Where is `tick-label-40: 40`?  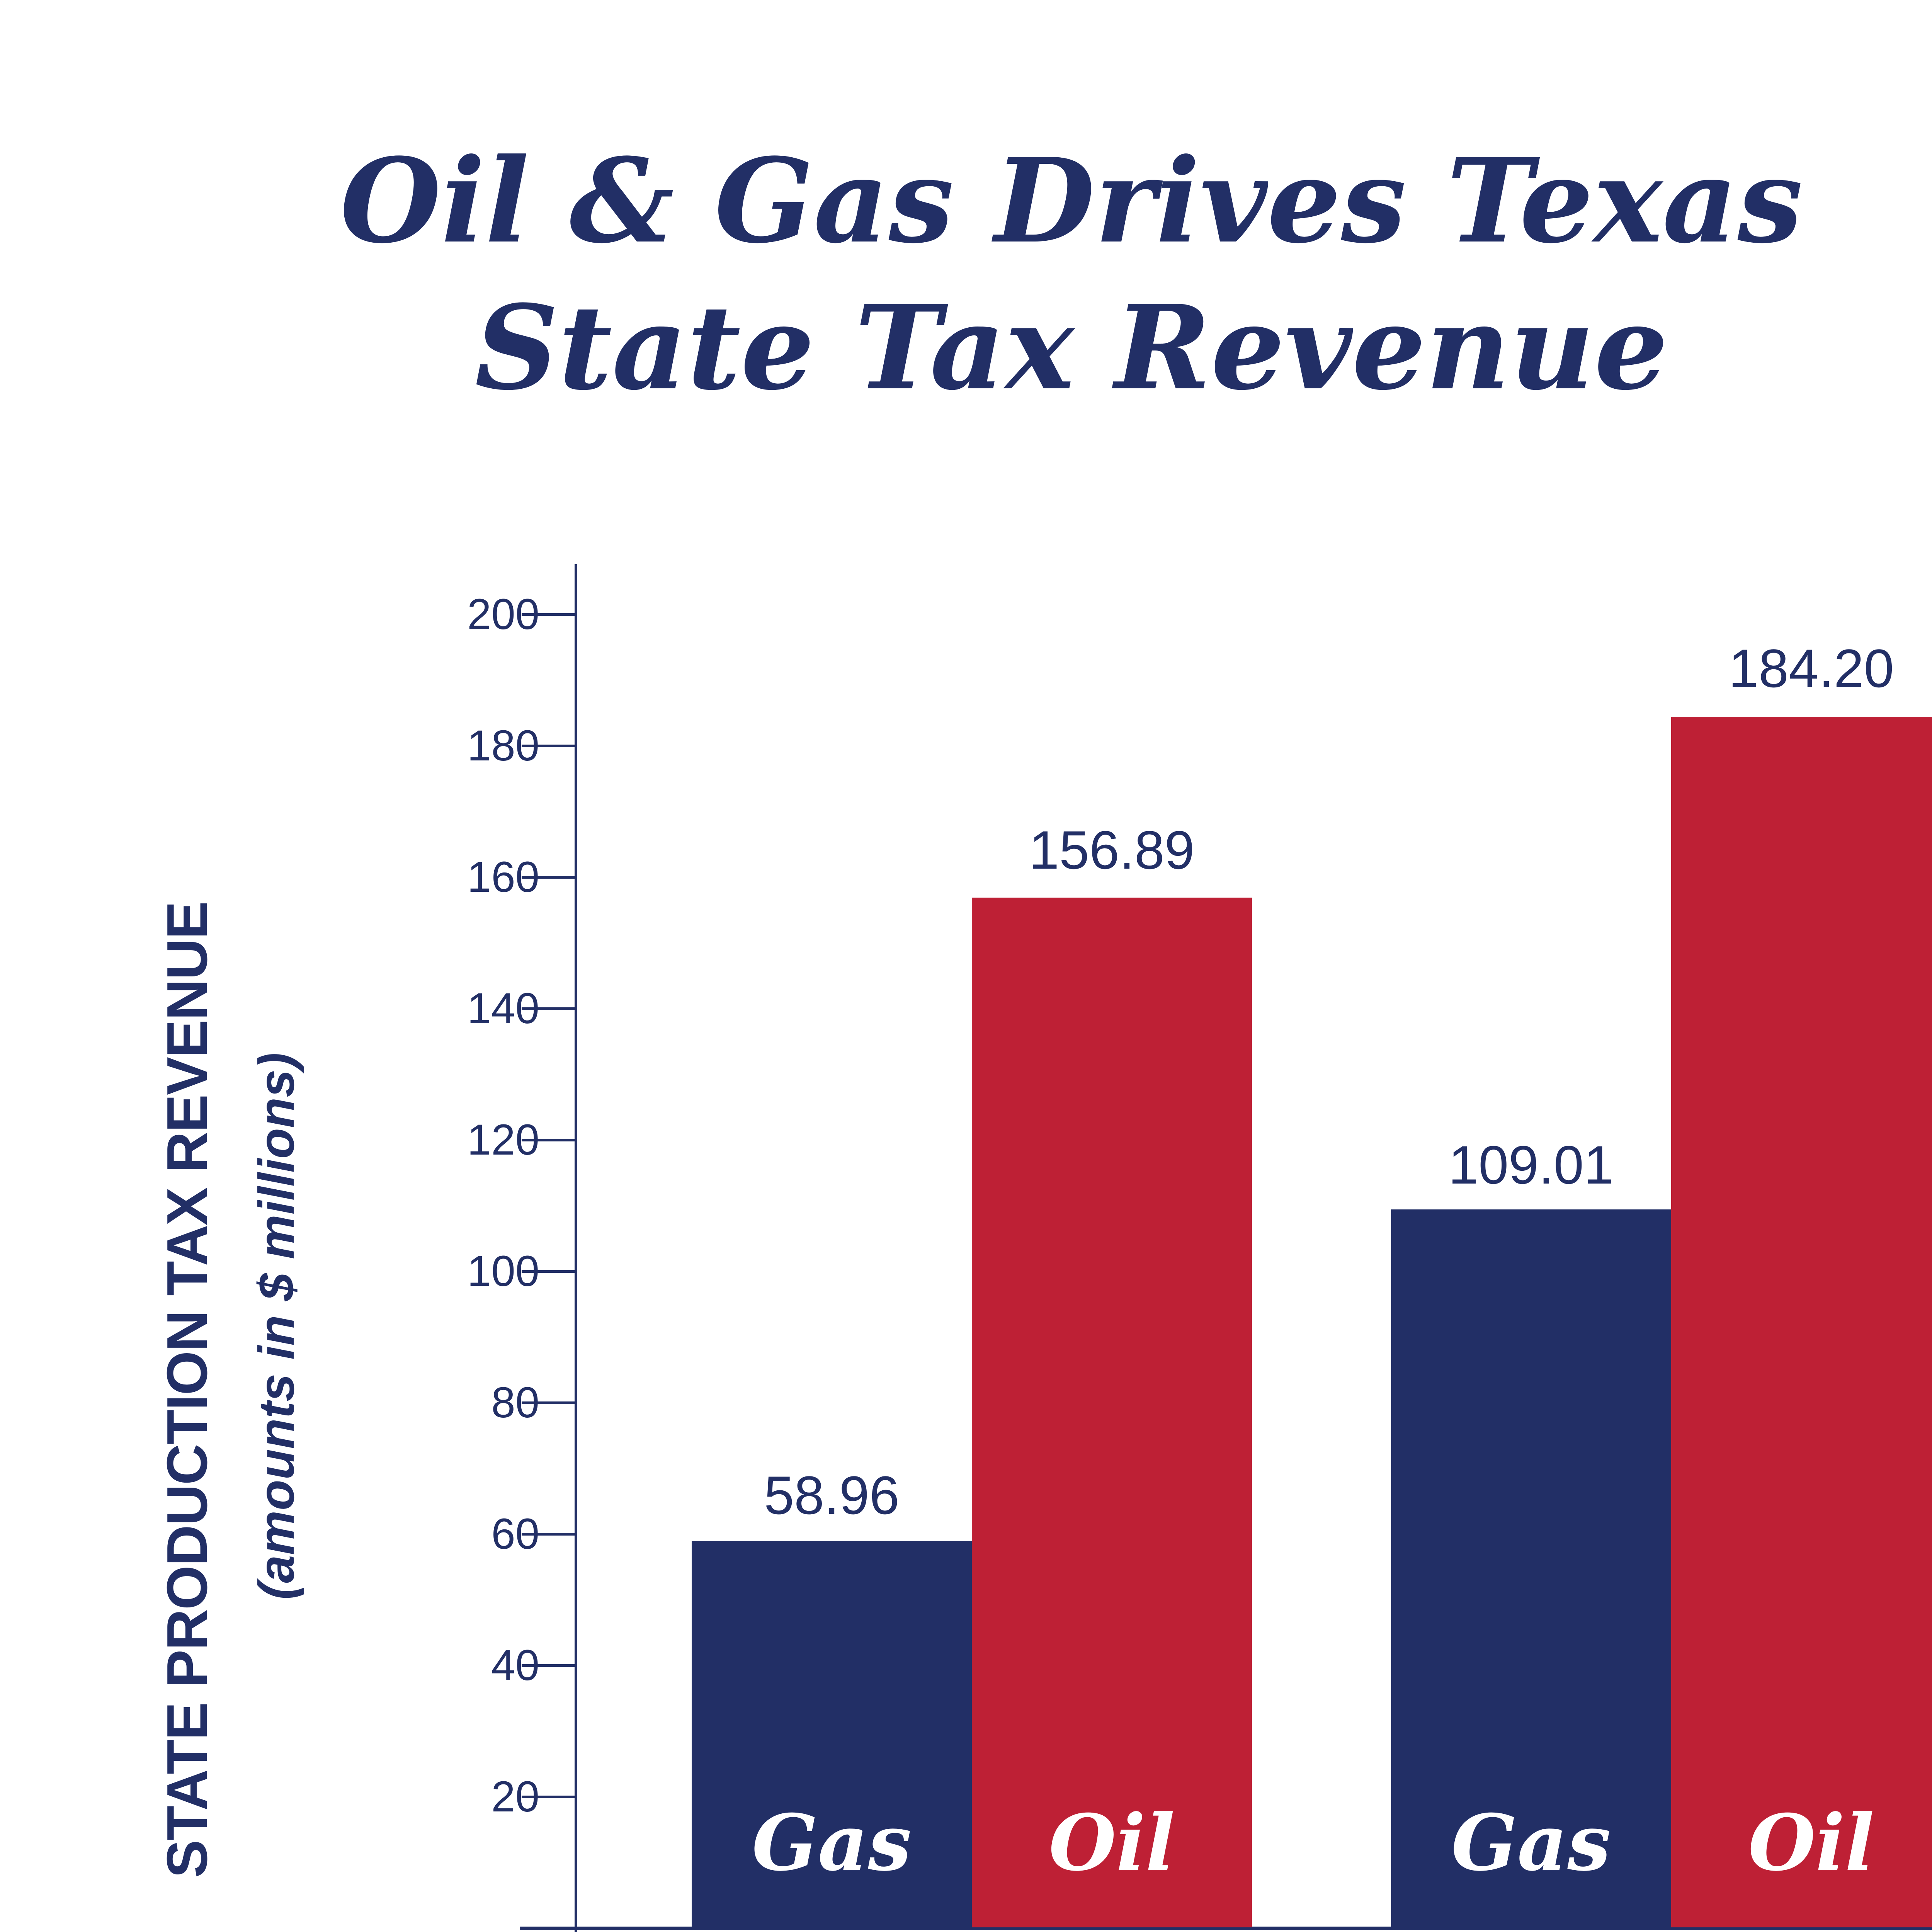 tick-label-40: 40 is located at coordinates (515, 1665).